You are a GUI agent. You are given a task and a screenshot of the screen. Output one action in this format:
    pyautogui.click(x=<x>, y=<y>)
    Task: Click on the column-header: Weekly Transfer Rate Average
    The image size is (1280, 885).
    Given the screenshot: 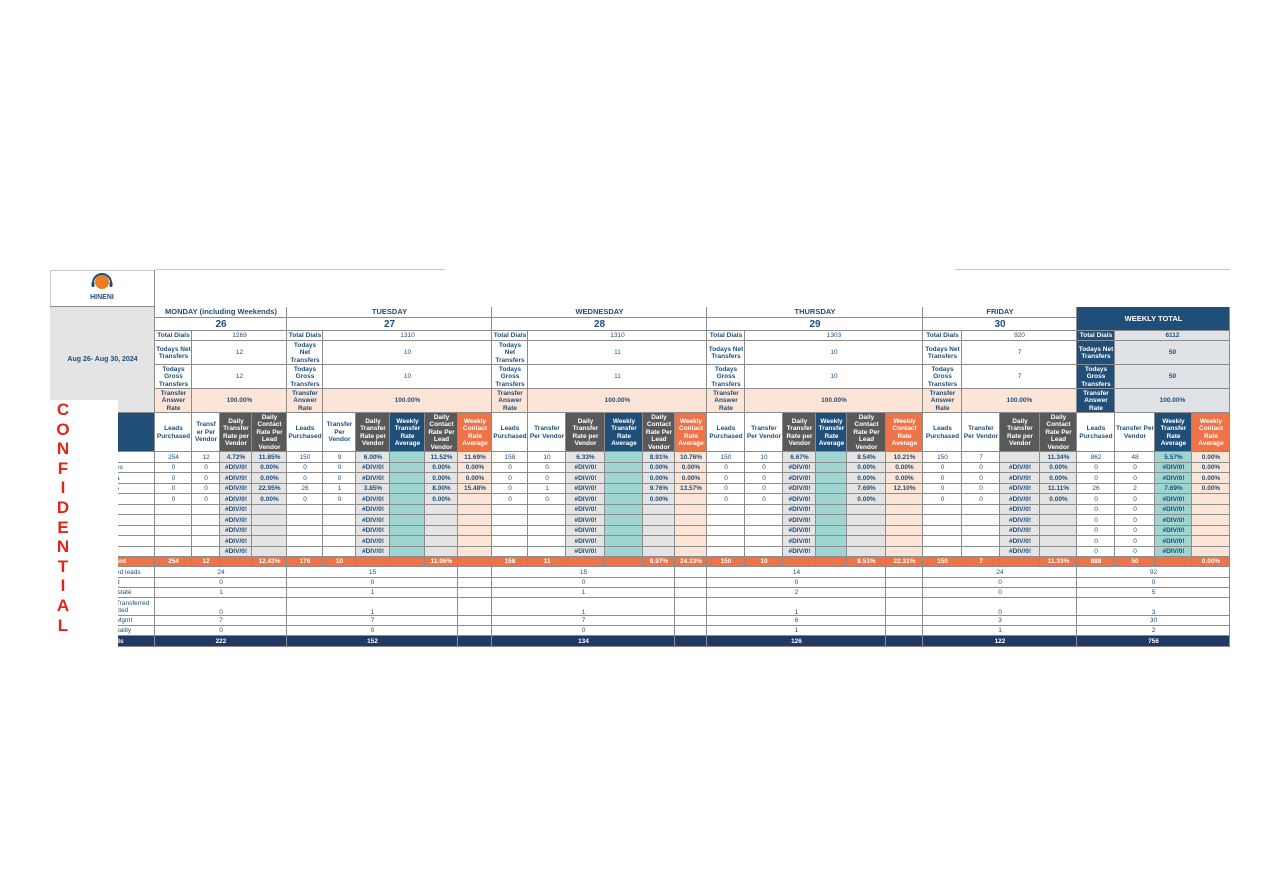 What is the action you would take?
    pyautogui.click(x=407, y=432)
    